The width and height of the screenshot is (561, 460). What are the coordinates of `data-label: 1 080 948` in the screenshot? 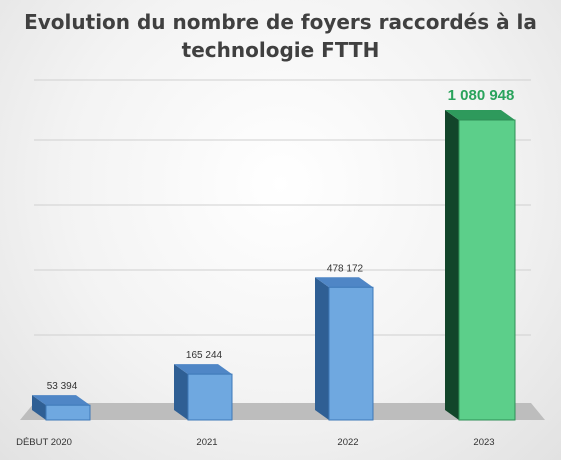 It's located at (481, 95).